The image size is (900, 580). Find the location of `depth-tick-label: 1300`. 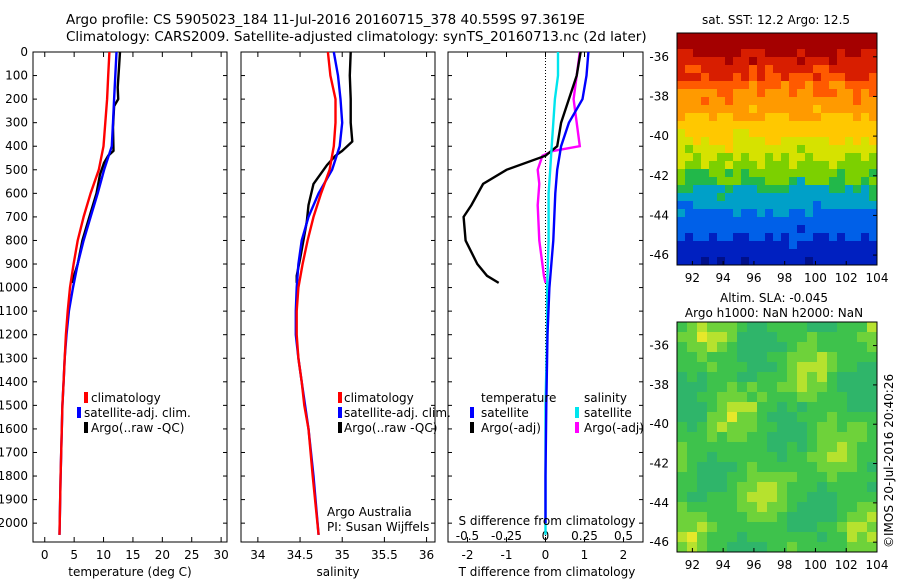

depth-tick-label: 1300 is located at coordinates (14, 358).